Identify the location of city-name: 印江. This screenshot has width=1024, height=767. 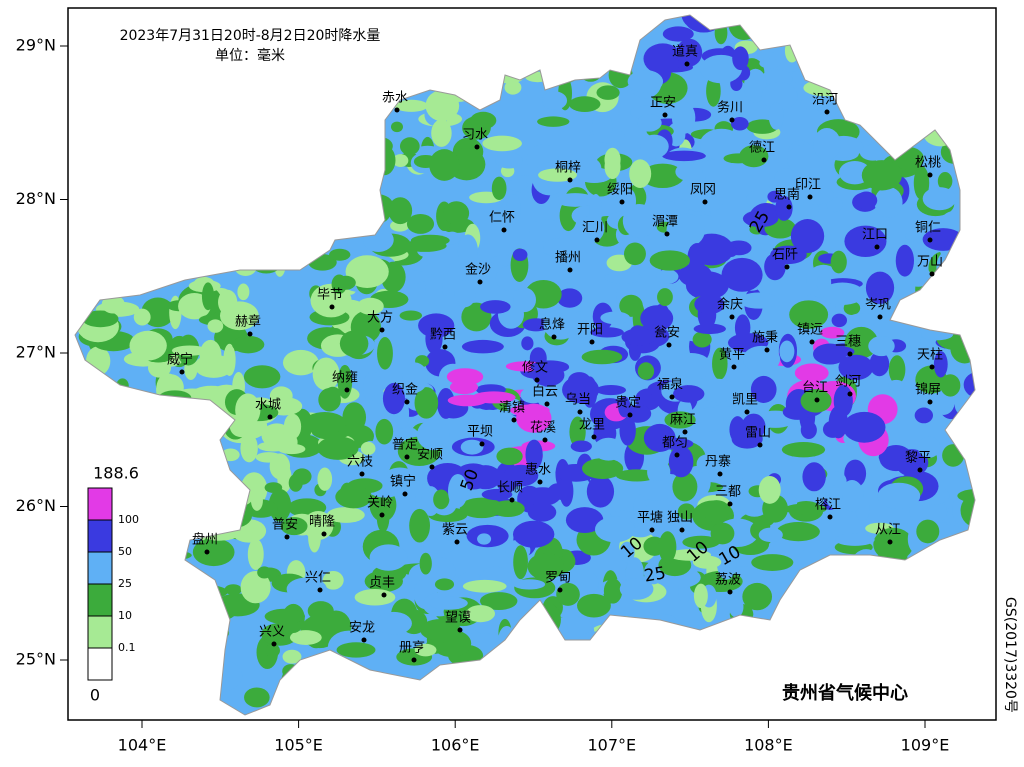
(808, 185).